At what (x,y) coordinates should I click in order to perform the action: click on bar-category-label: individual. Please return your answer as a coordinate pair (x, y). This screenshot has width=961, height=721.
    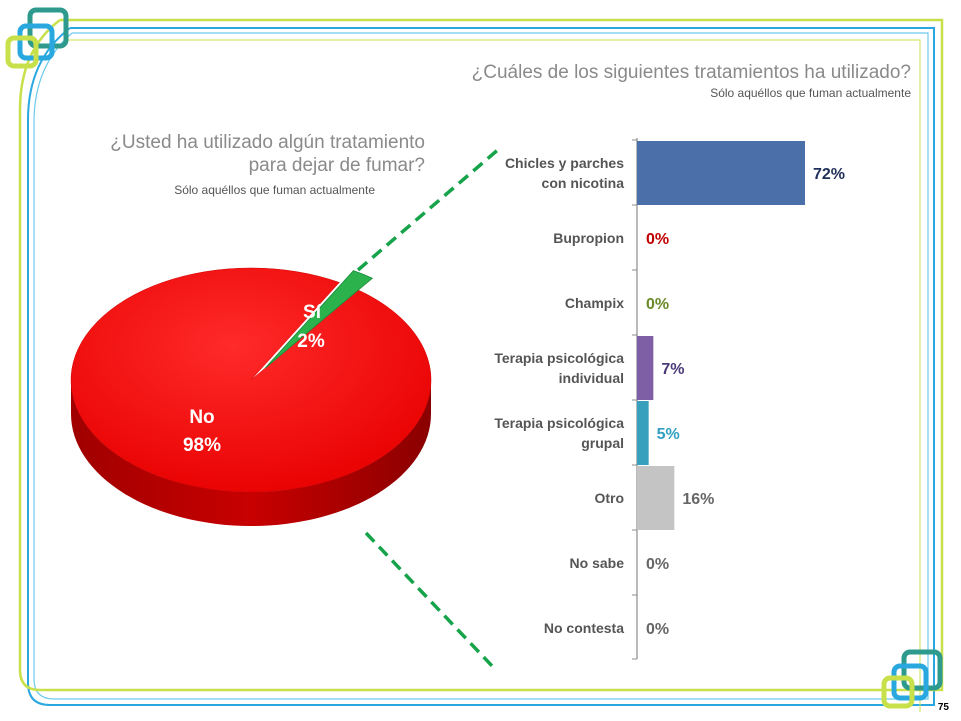
    Looking at the image, I should click on (591, 378).